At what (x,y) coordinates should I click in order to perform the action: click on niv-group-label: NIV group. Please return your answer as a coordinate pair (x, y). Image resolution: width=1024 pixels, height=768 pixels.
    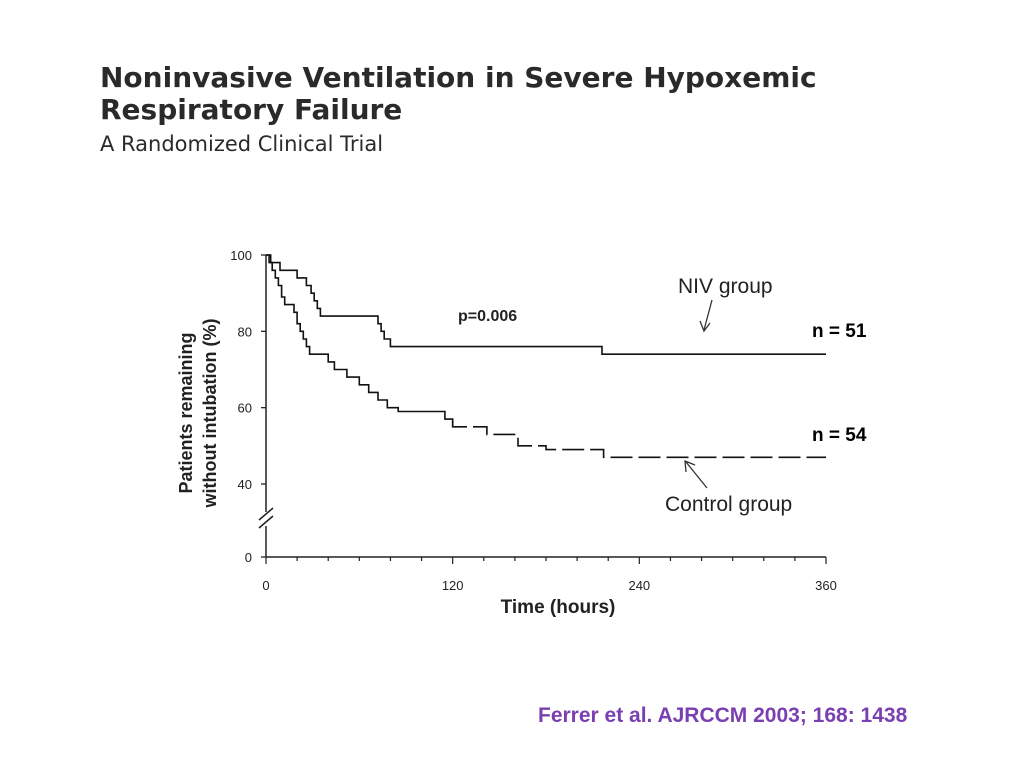
    Looking at the image, I should click on (725, 286).